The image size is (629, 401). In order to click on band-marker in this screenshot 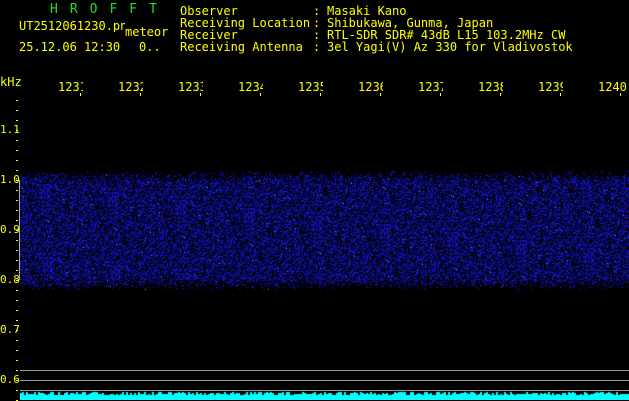, I will do `click(19, 230)`.